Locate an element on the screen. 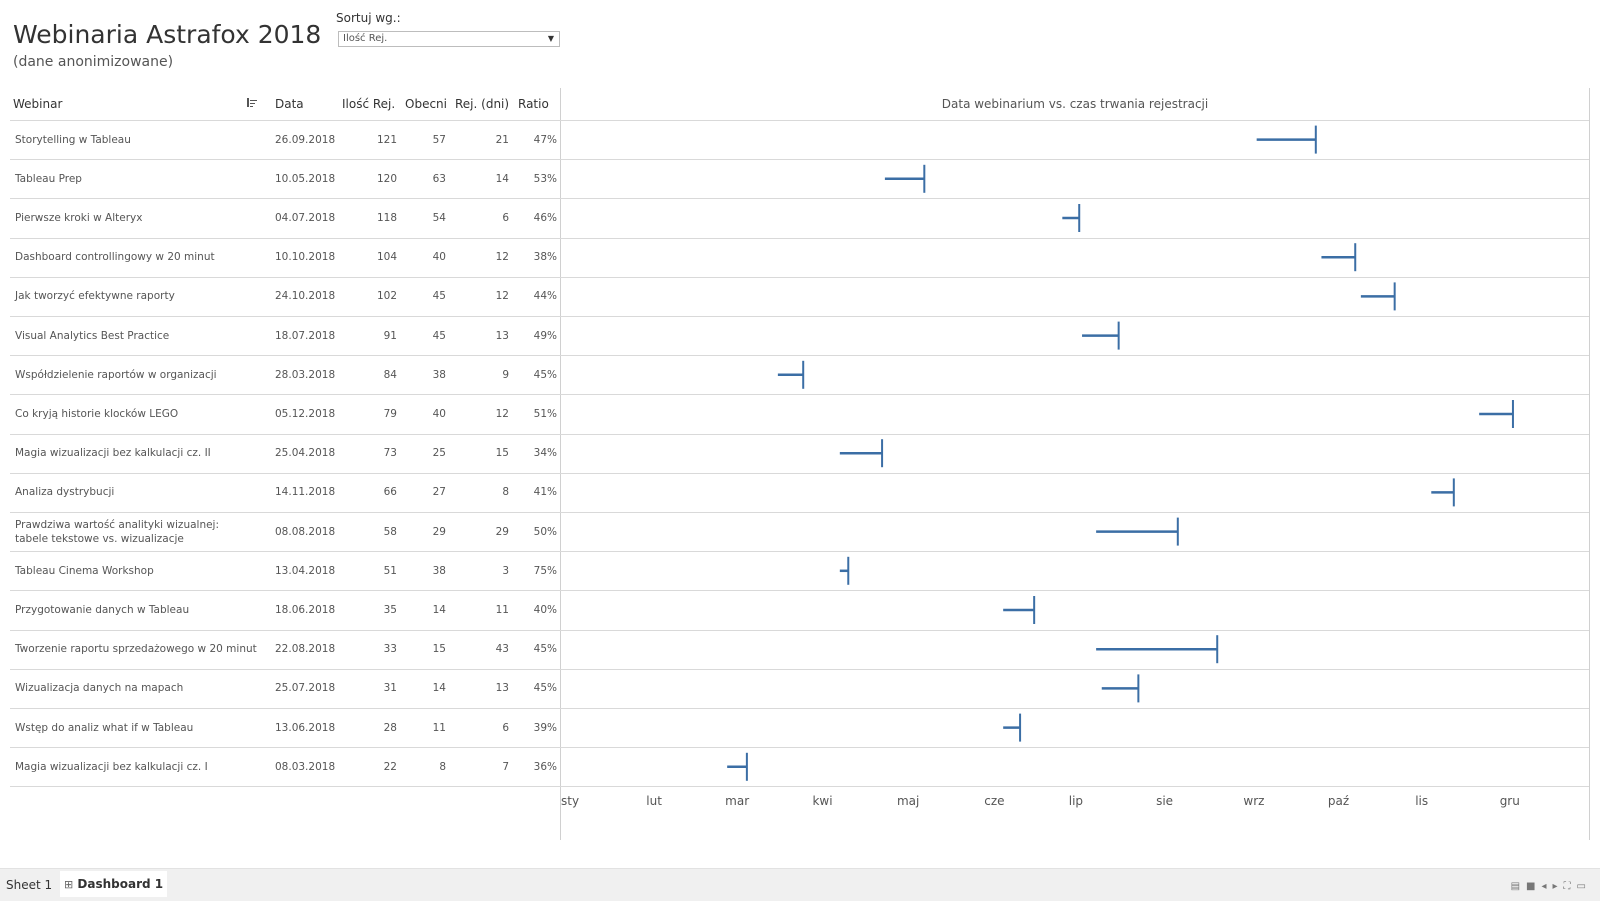 The image size is (1600, 901). cell-webinar: Przygotowanie danych w Tableau is located at coordinates (102, 610).